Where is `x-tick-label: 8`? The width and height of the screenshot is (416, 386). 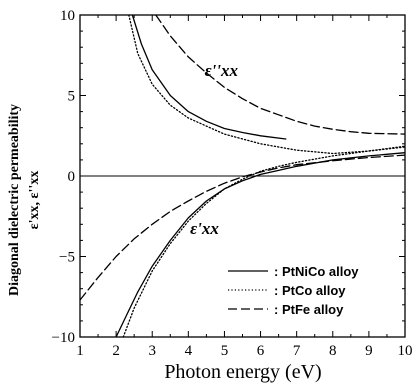 x-tick-label: 8 is located at coordinates (333, 351).